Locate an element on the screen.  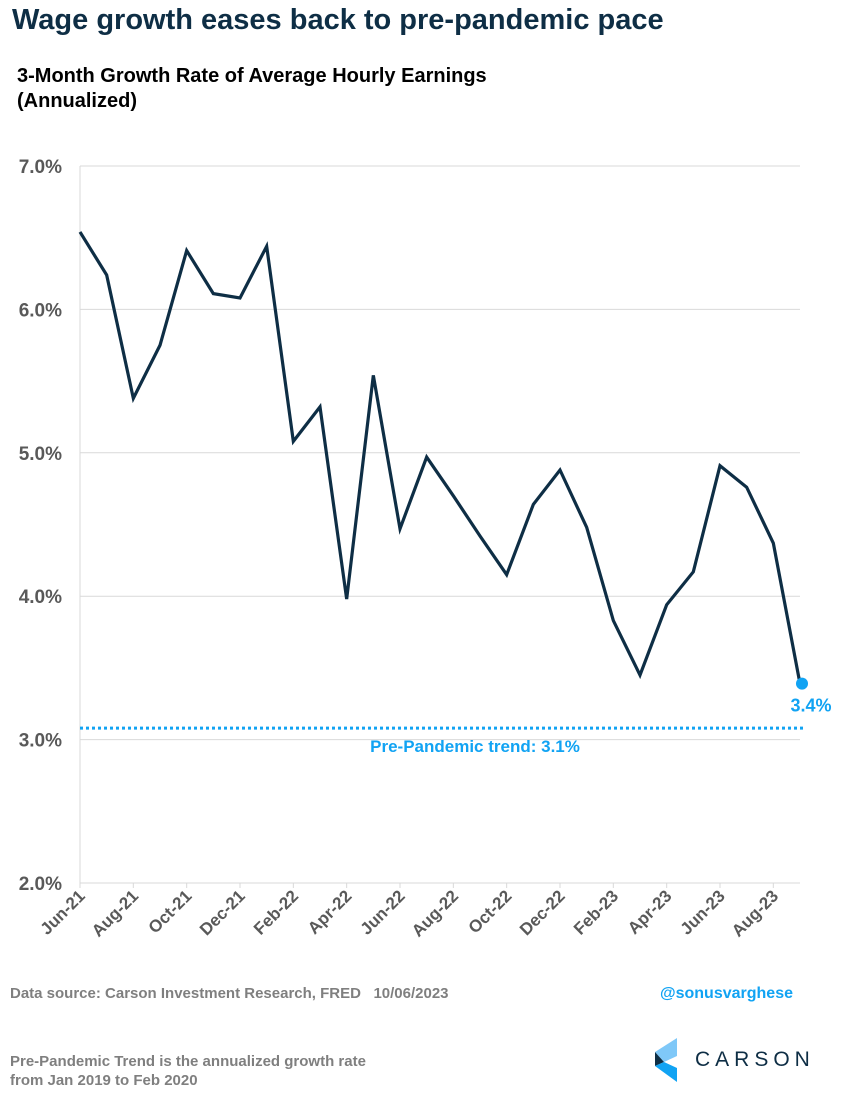
y-tick-label: 4.0% is located at coordinates (40, 597).